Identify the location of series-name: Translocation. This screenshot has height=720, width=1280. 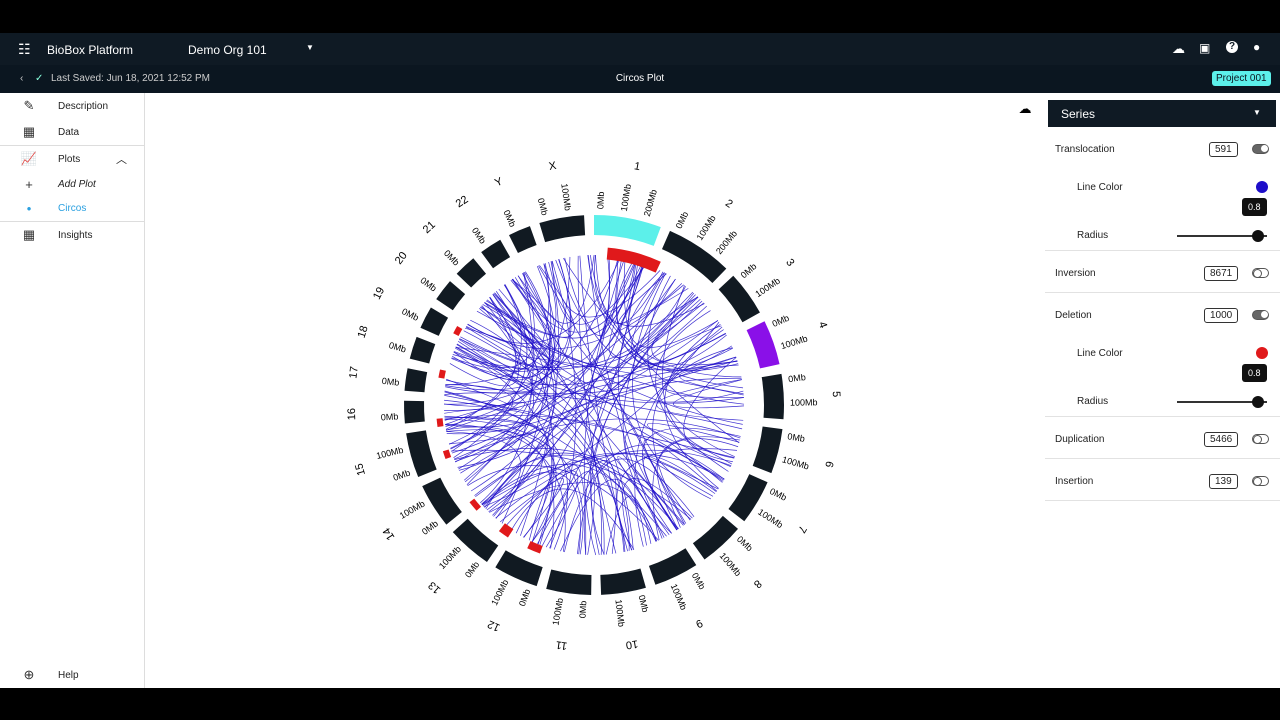
(1085, 149).